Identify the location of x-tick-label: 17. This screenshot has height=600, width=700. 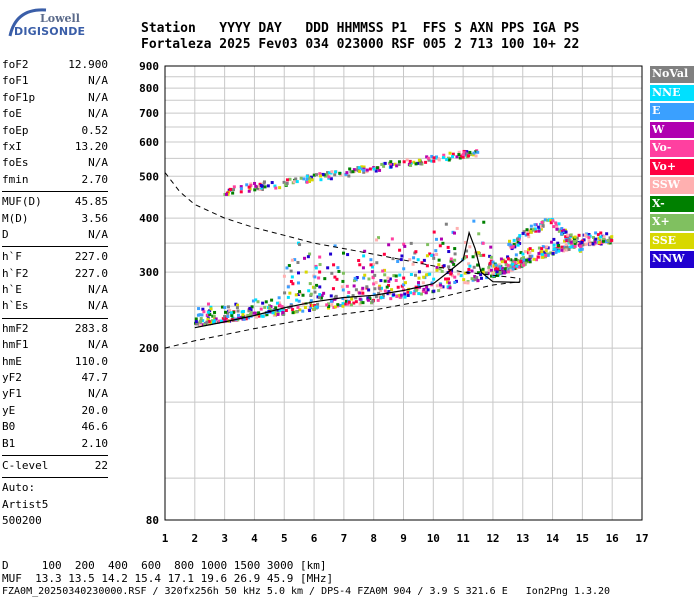
(641, 538).